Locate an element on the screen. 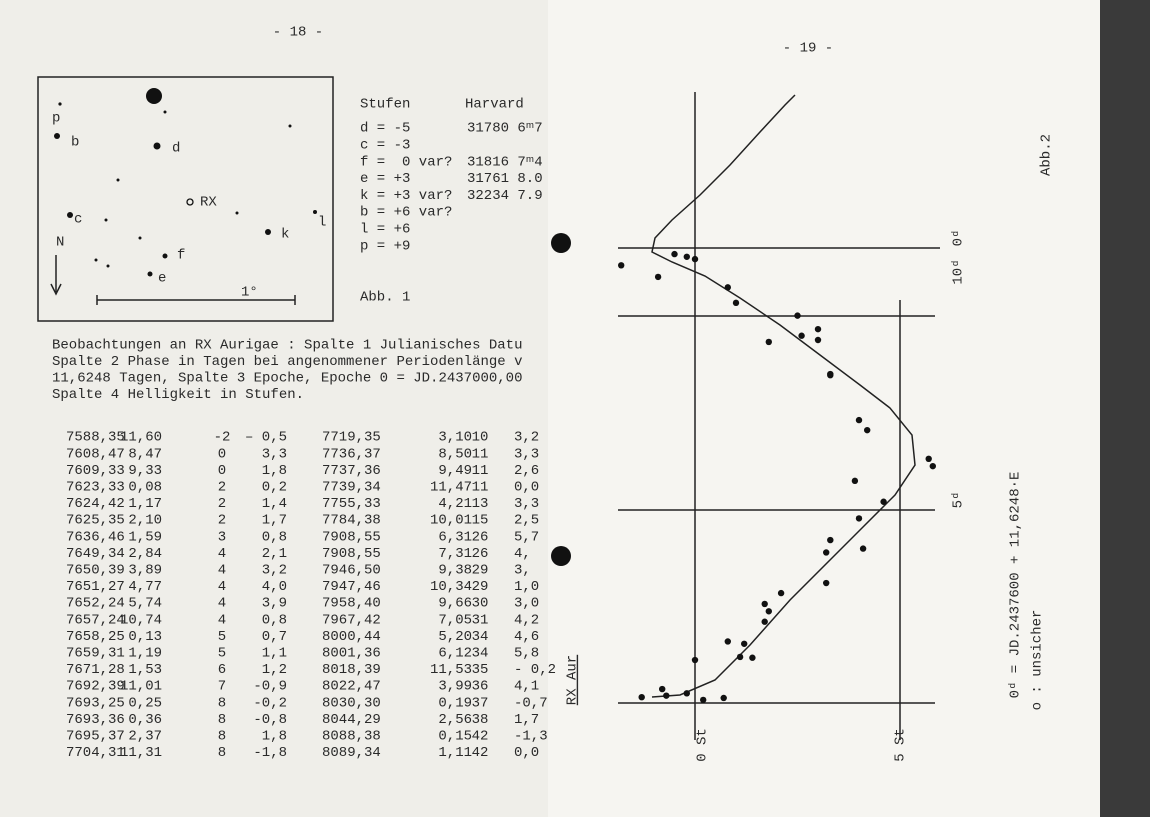  table-cell: 11 is located at coordinates (480, 454).